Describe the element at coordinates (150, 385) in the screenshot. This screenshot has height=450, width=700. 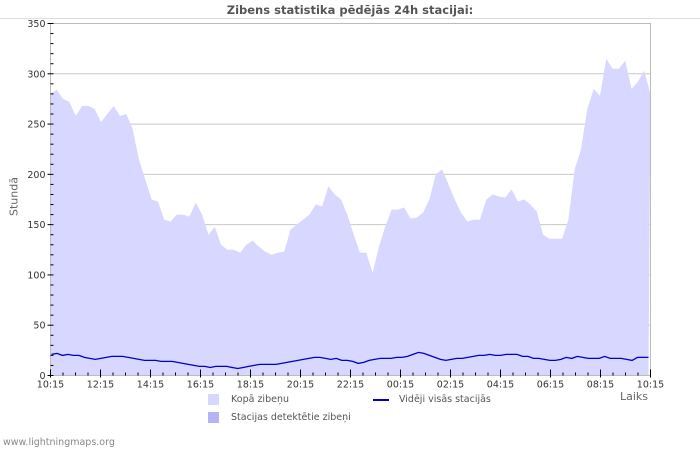
I see `svg-text: 14:15` at that location.